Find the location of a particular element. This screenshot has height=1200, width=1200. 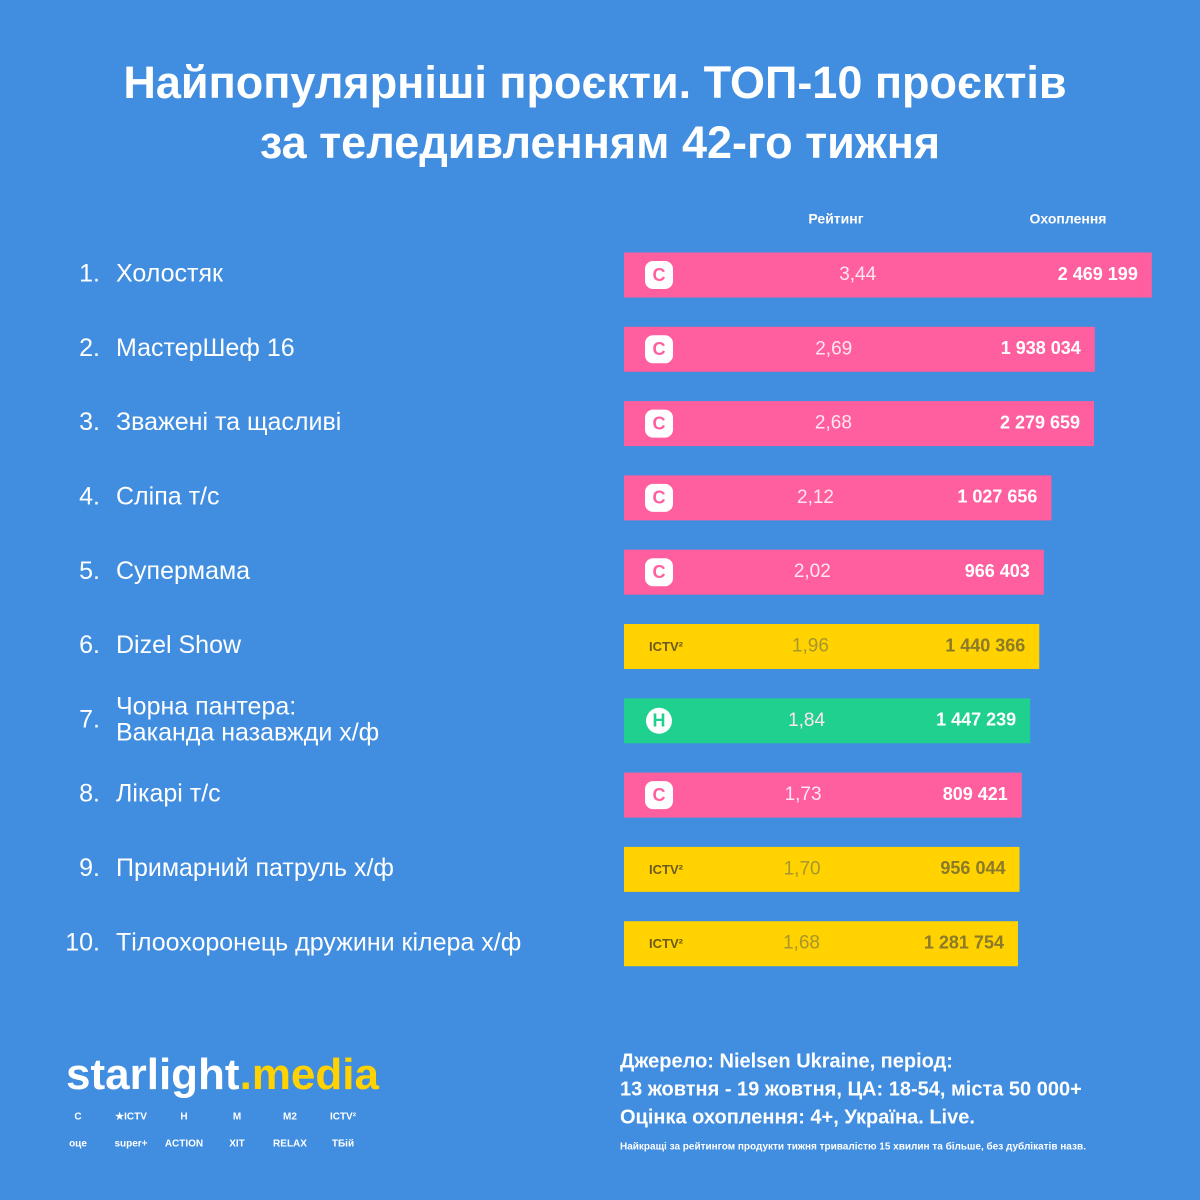

rating-label: 2,68 is located at coordinates (833, 423).